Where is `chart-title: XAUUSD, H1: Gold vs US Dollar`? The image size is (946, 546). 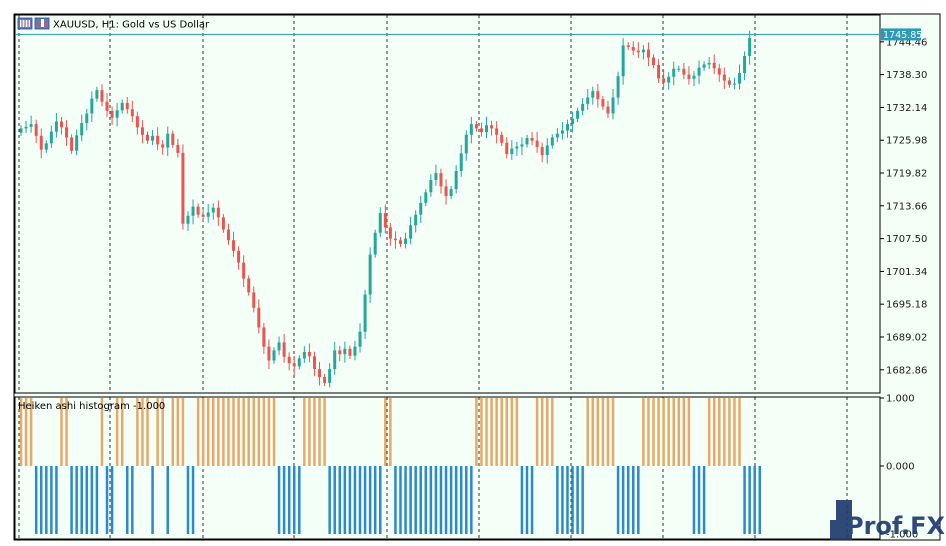 chart-title: XAUUSD, H1: Gold vs US Dollar is located at coordinates (131, 25).